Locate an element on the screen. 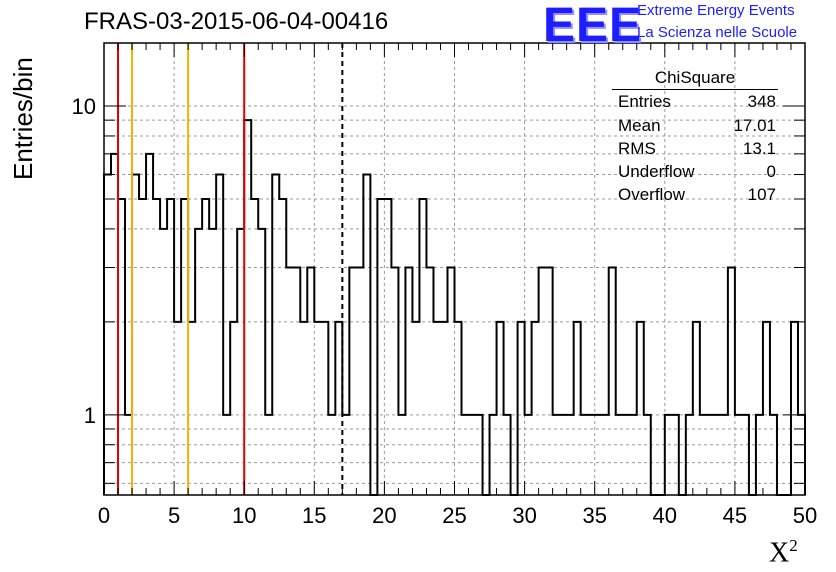  stats-label: Mean is located at coordinates (639, 125).